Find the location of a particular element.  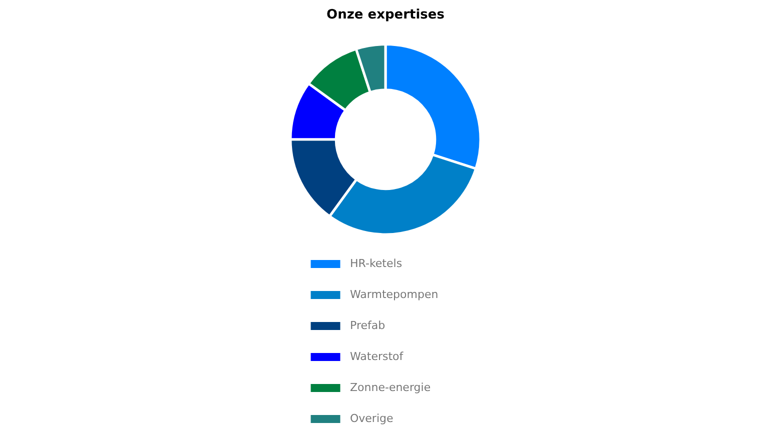

legend-label: HR-ketels is located at coordinates (376, 263).